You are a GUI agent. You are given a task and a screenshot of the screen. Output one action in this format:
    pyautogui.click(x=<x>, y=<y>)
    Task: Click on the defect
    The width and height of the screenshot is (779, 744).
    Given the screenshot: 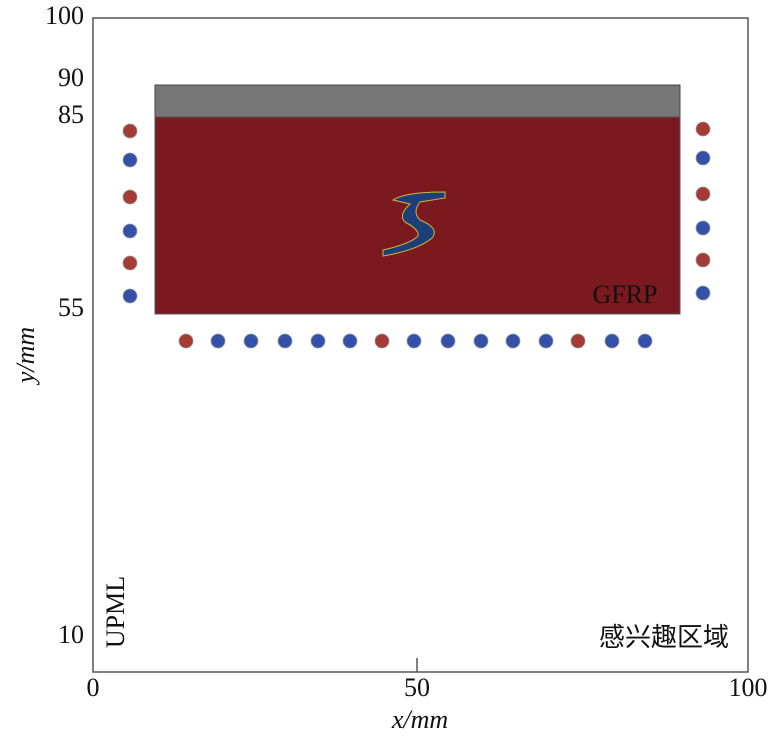 What is the action you would take?
    pyautogui.click(x=414, y=224)
    